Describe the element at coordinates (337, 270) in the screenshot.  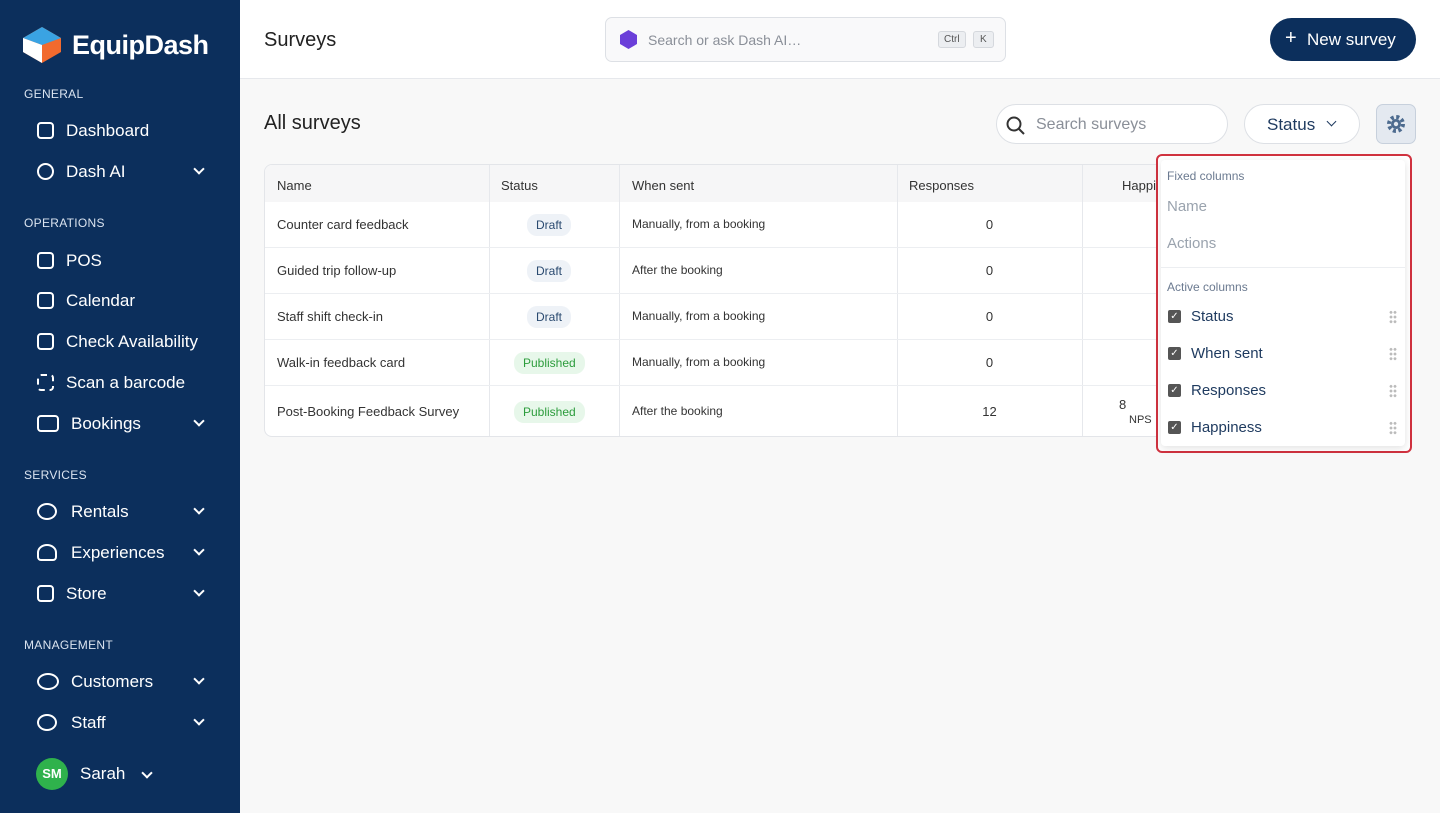
I see `survey-name: Guided trip follow-up` at that location.